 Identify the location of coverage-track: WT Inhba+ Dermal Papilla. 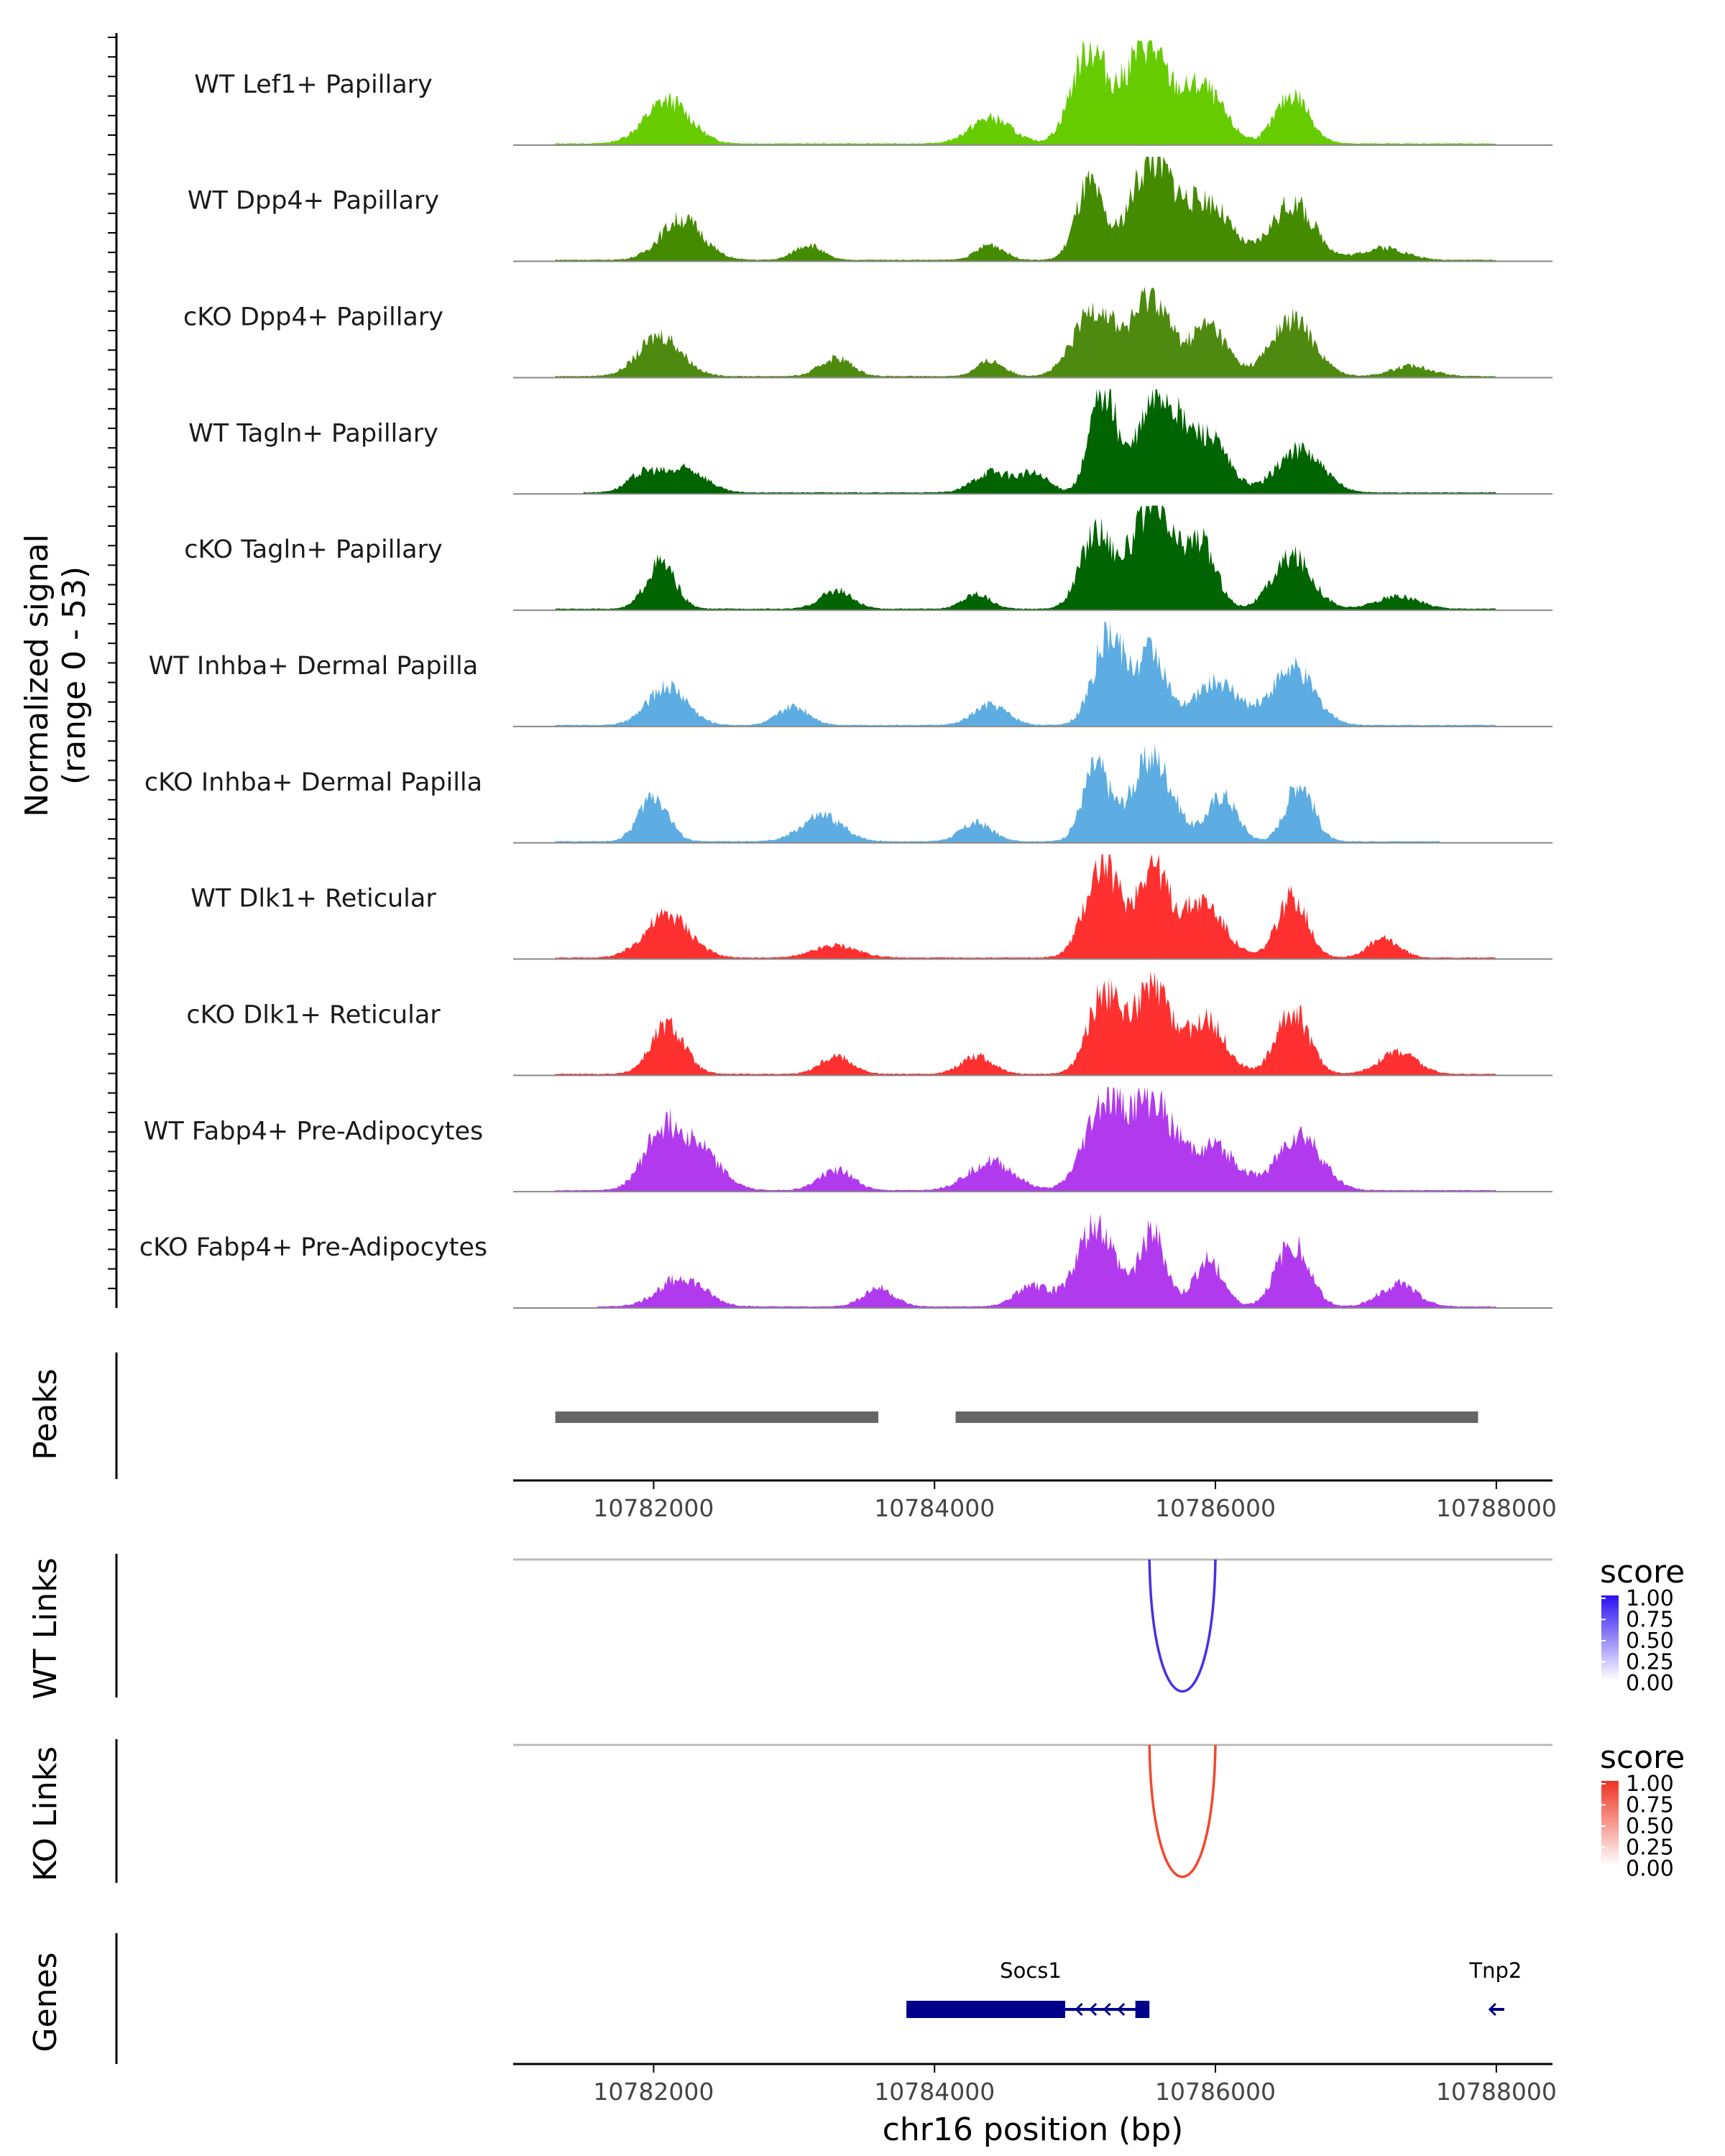
(850, 674).